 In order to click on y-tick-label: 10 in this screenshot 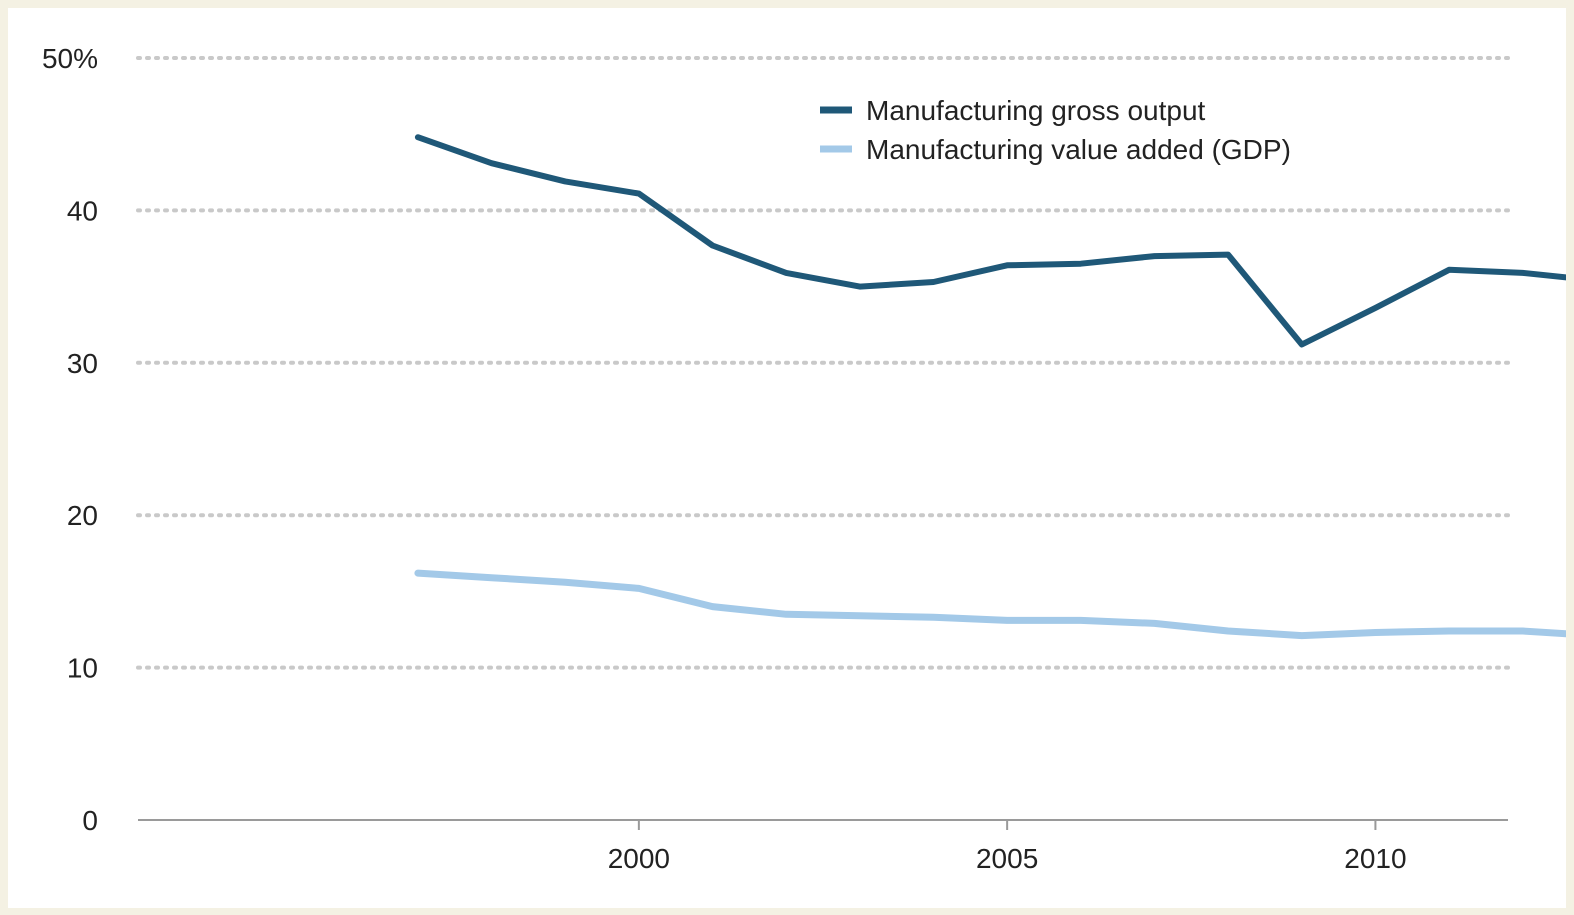, I will do `click(82, 668)`.